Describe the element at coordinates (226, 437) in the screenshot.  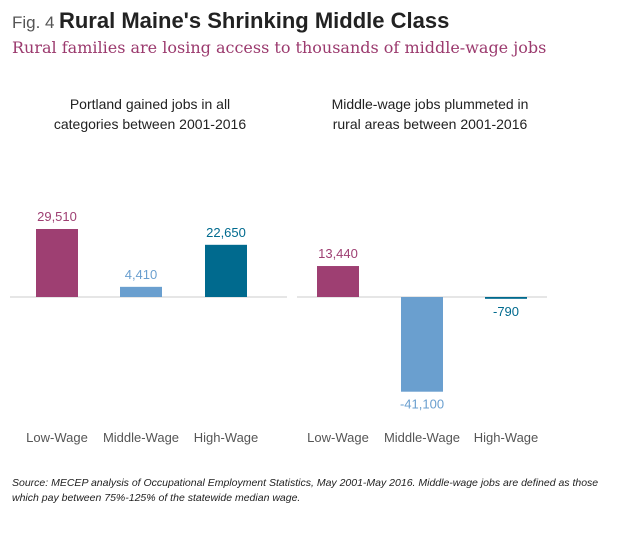
I see `left-category-label-high-wage: High-Wage` at that location.